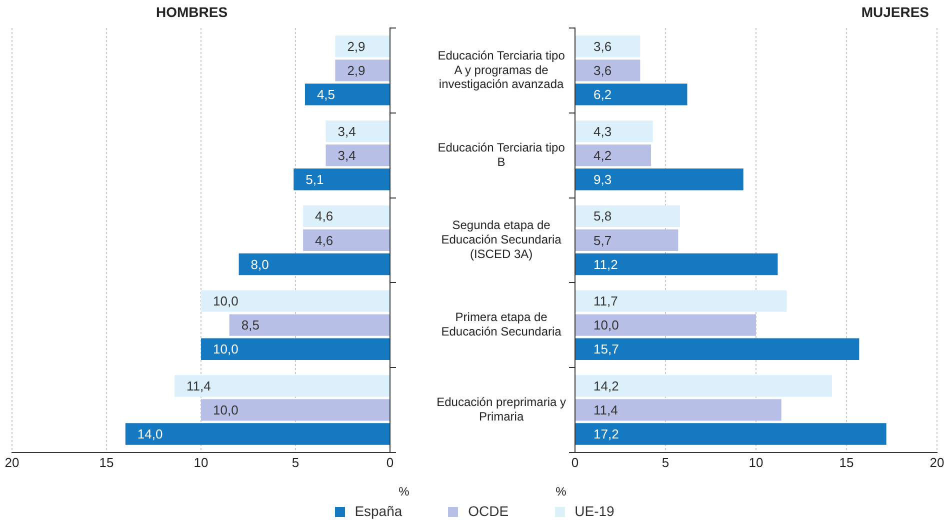 The image size is (949, 527). Describe the element at coordinates (603, 131) in the screenshot. I see `data-label: 4,3` at that location.